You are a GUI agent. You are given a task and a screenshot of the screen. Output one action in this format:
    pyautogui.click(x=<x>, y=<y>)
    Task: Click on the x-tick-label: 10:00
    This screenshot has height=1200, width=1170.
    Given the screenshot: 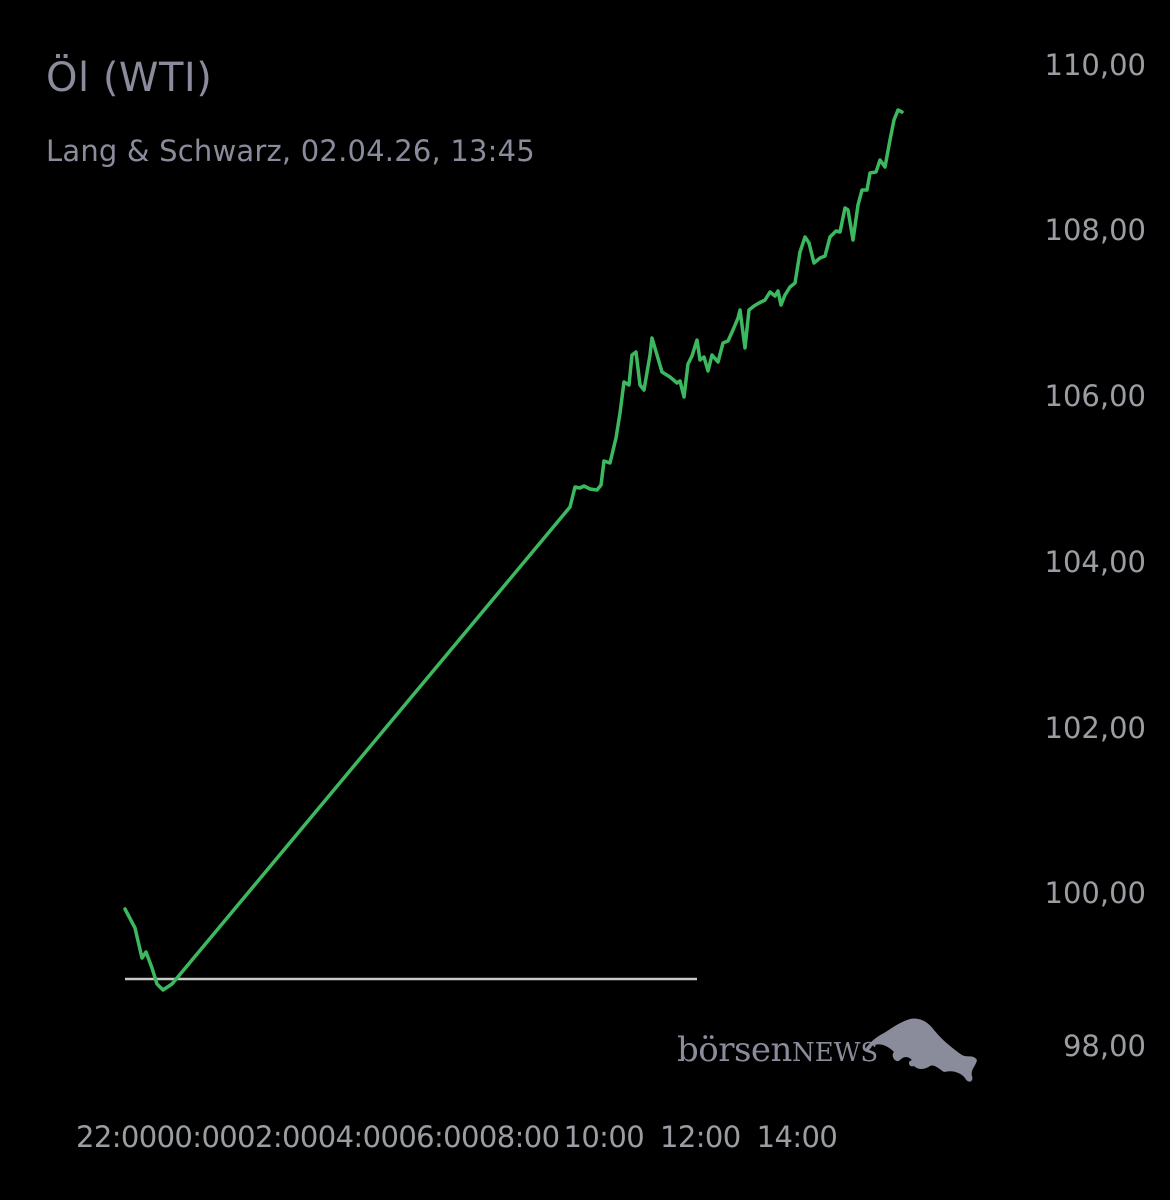 What is the action you would take?
    pyautogui.click(x=604, y=1137)
    